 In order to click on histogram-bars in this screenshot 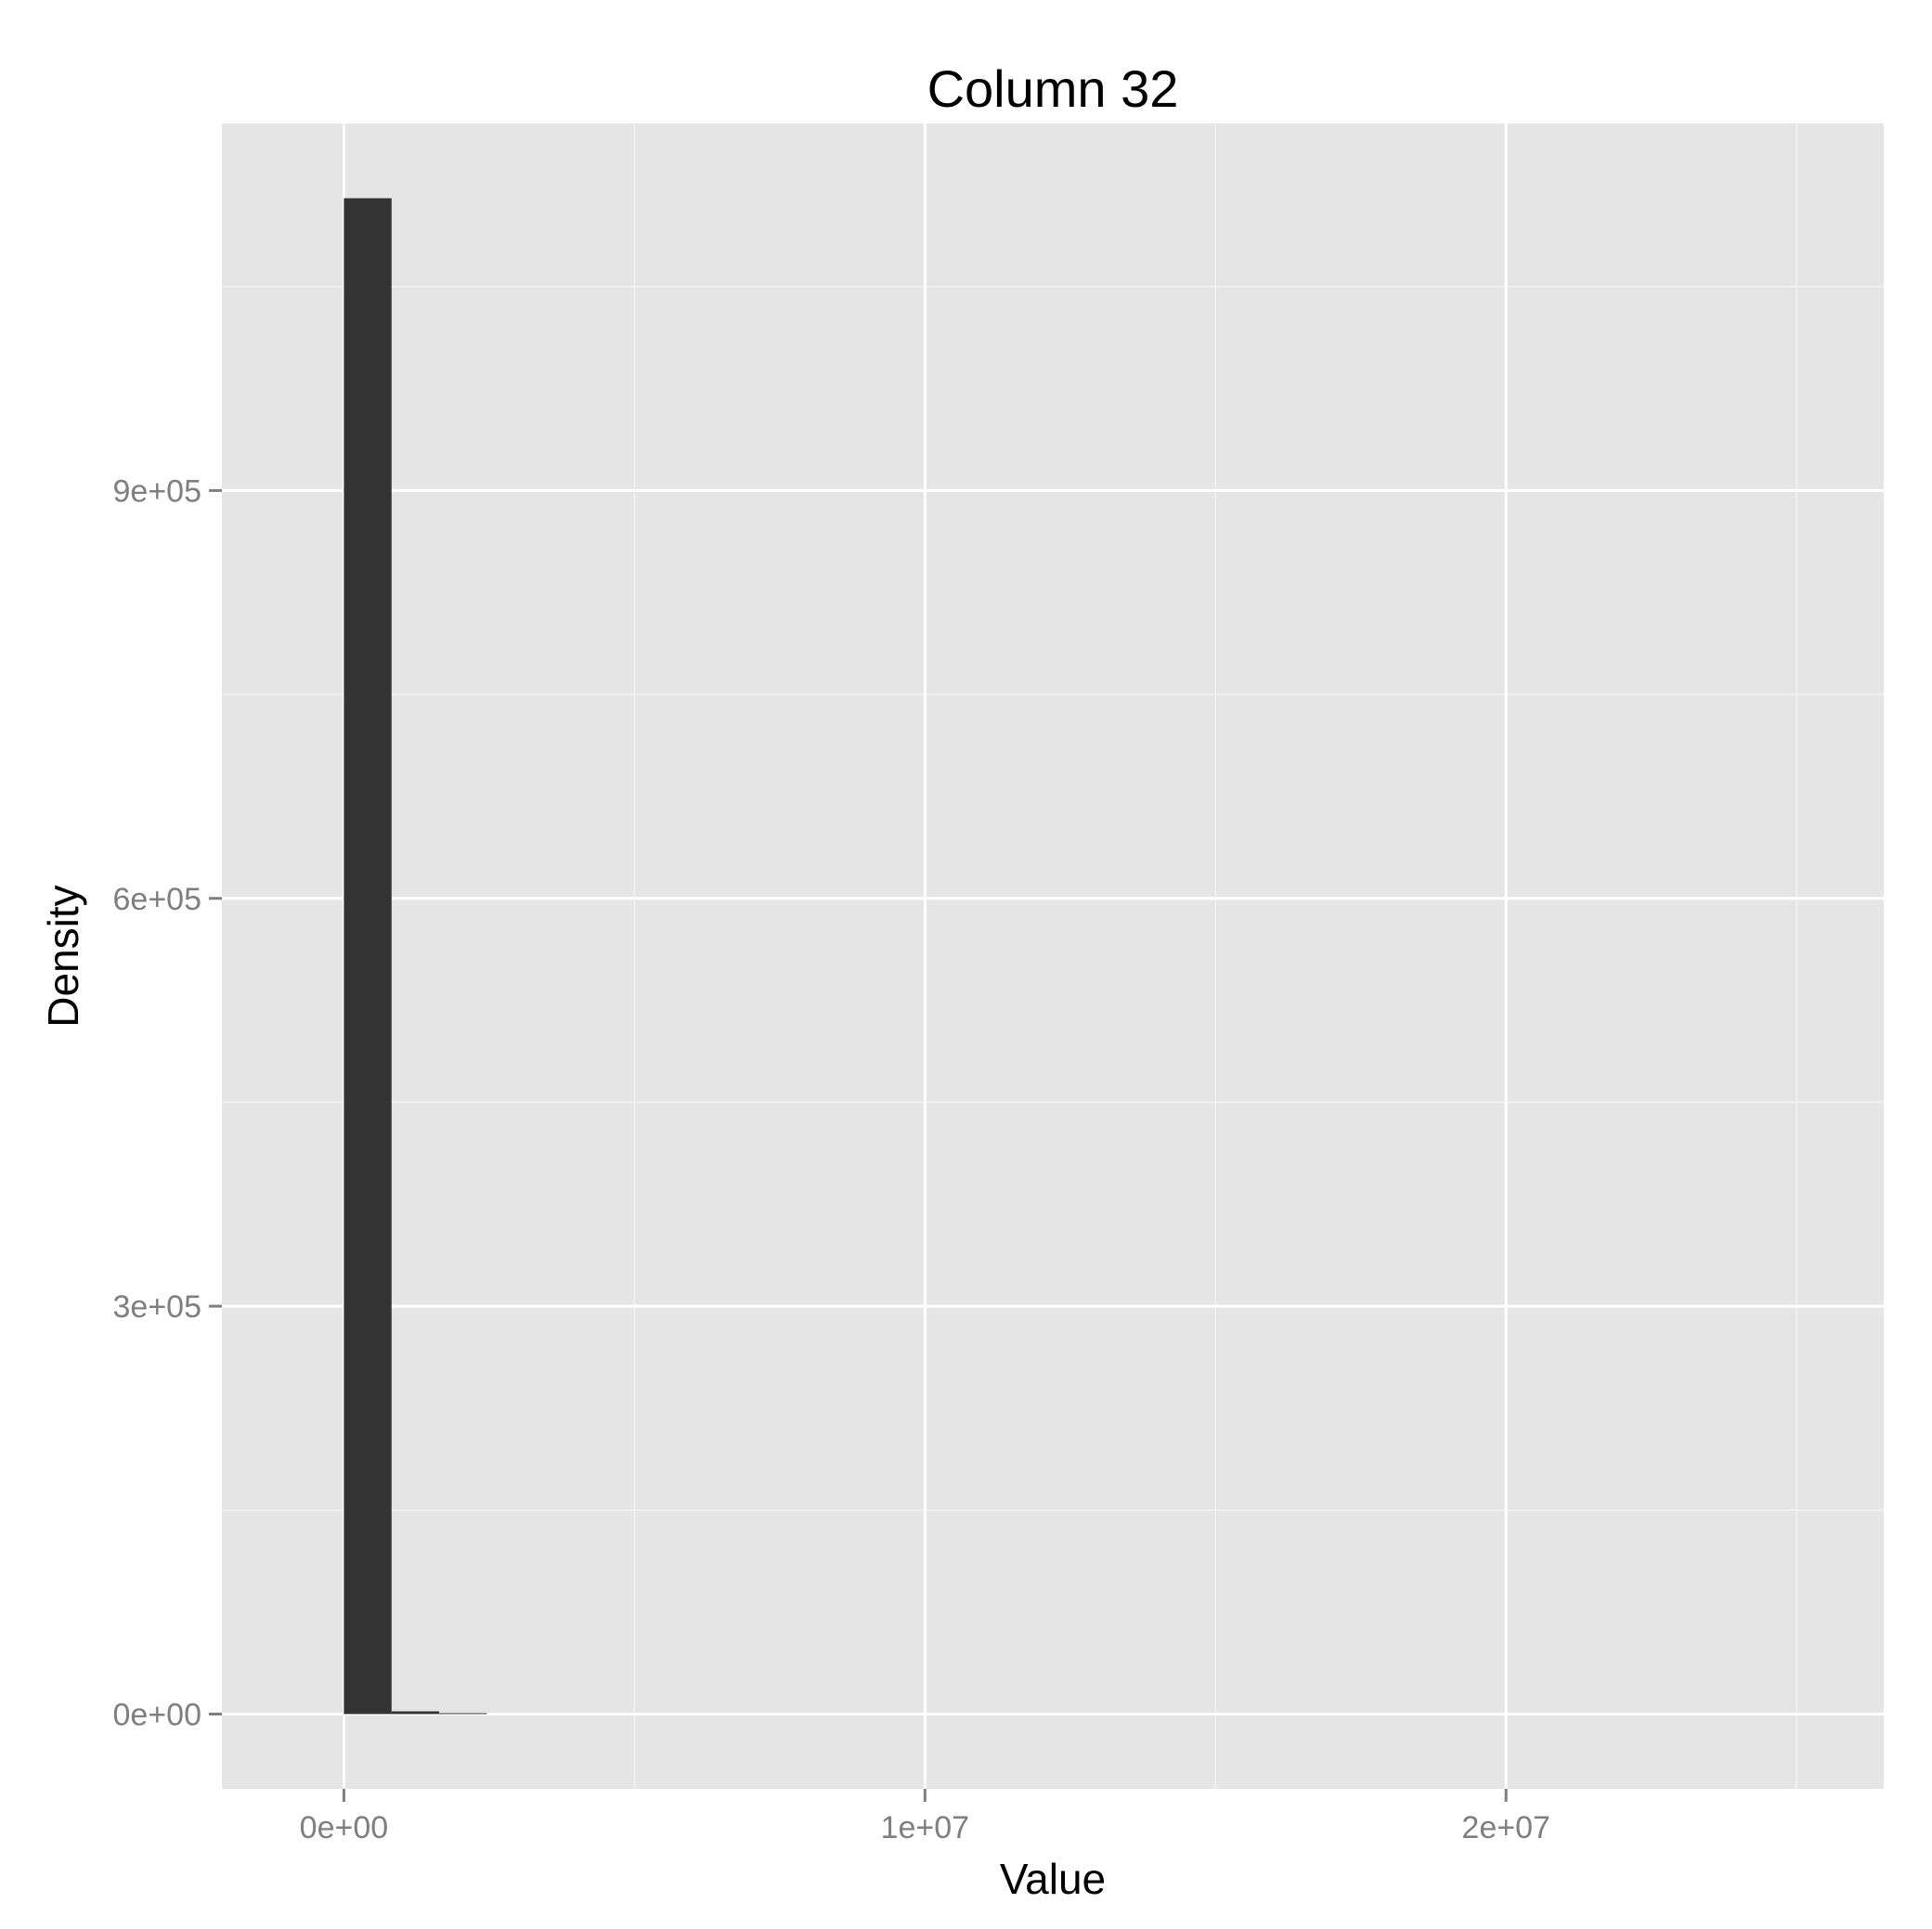, I will do `click(415, 956)`.